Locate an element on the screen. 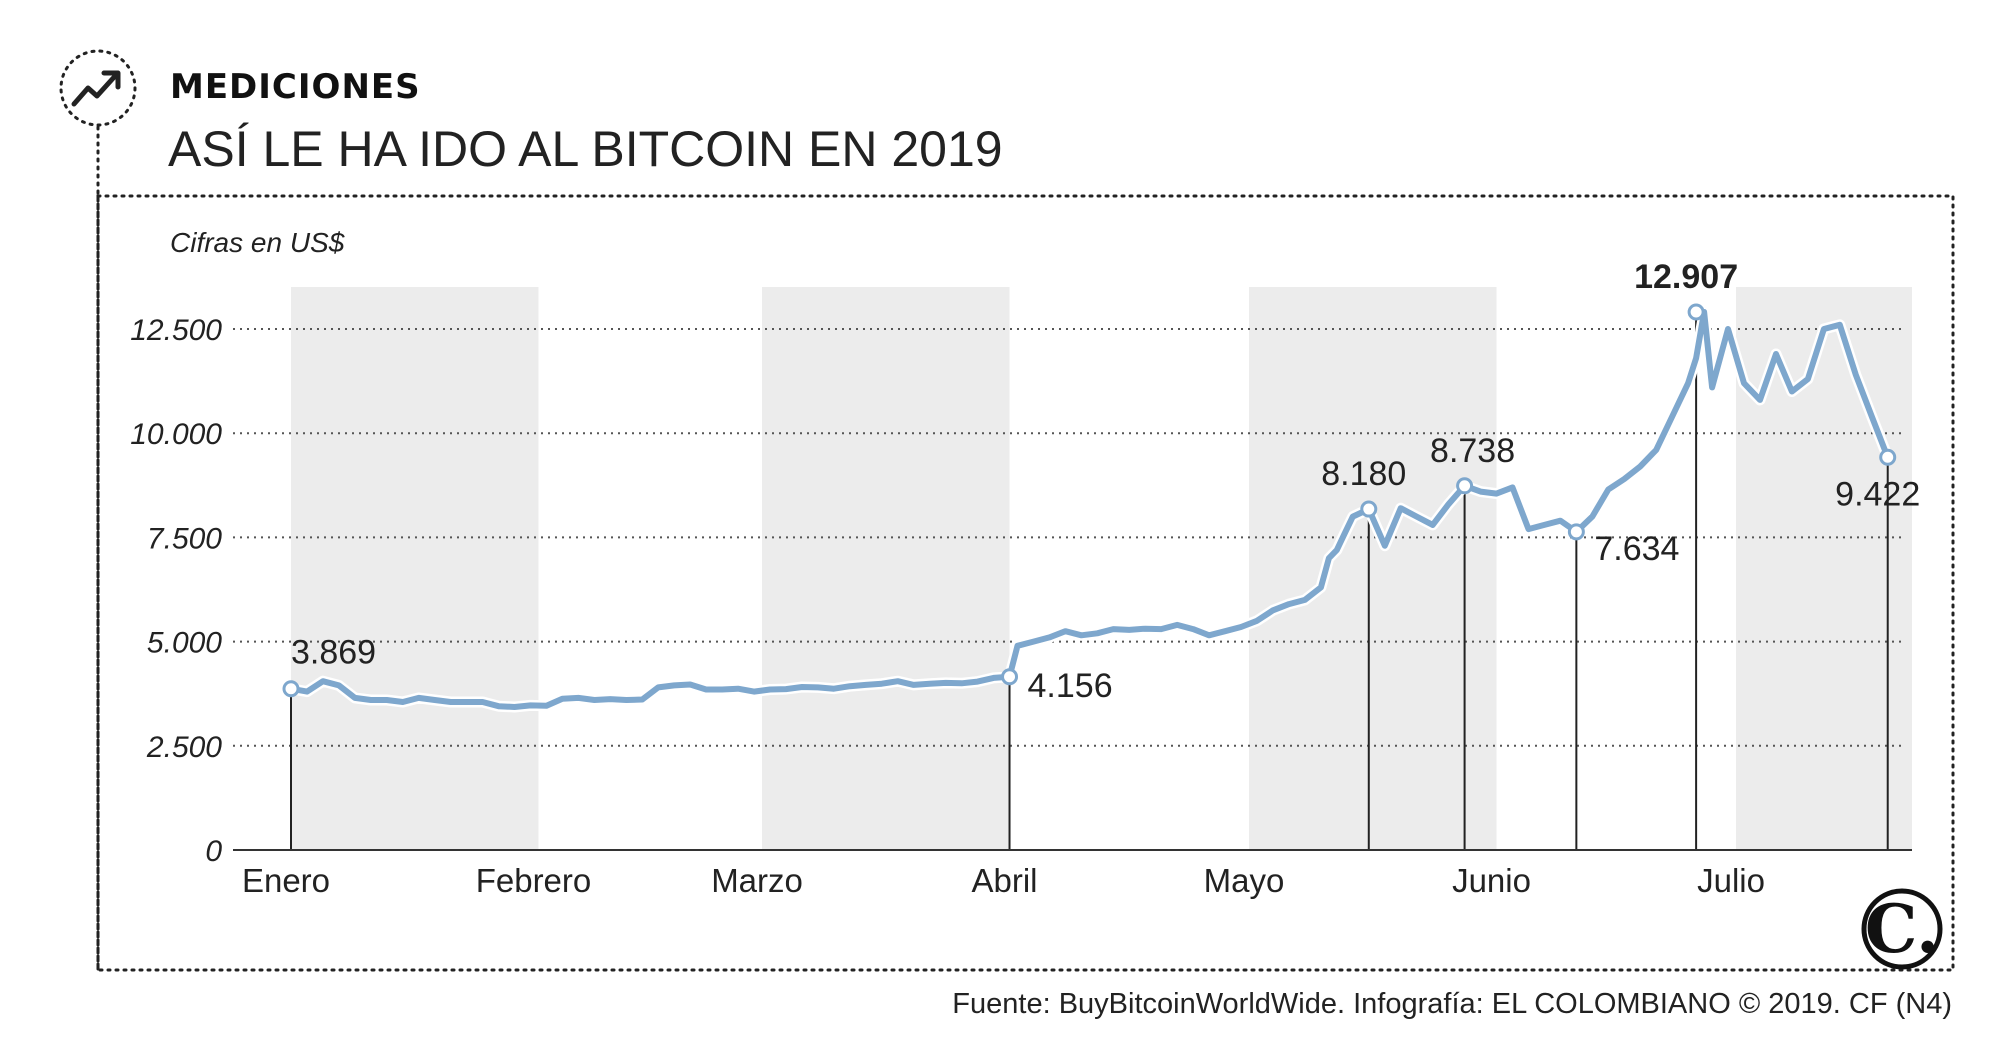 The image size is (2000, 1053). chart-subtitle: Cifras en US$ is located at coordinates (257, 242).